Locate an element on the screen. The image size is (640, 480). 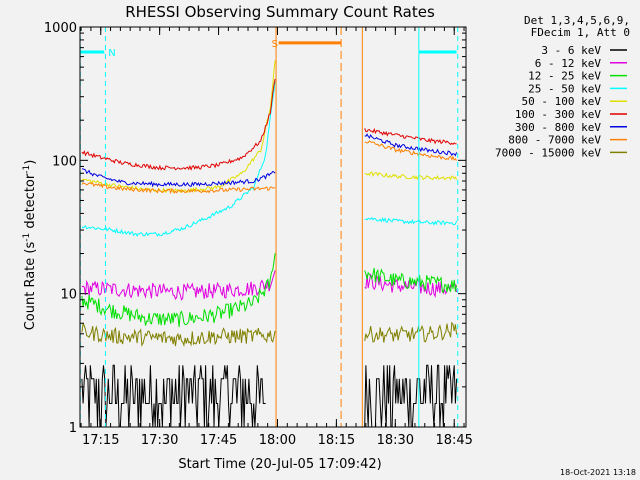
legend-item-0: 3 - 6 keV is located at coordinates (584, 50).